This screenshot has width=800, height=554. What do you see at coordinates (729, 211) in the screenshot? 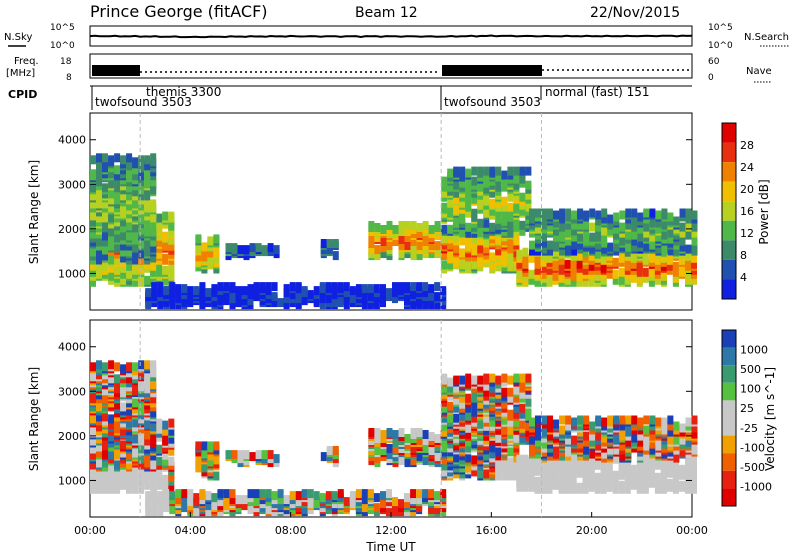
I see `power-colorbar-frame` at bounding box center [729, 211].